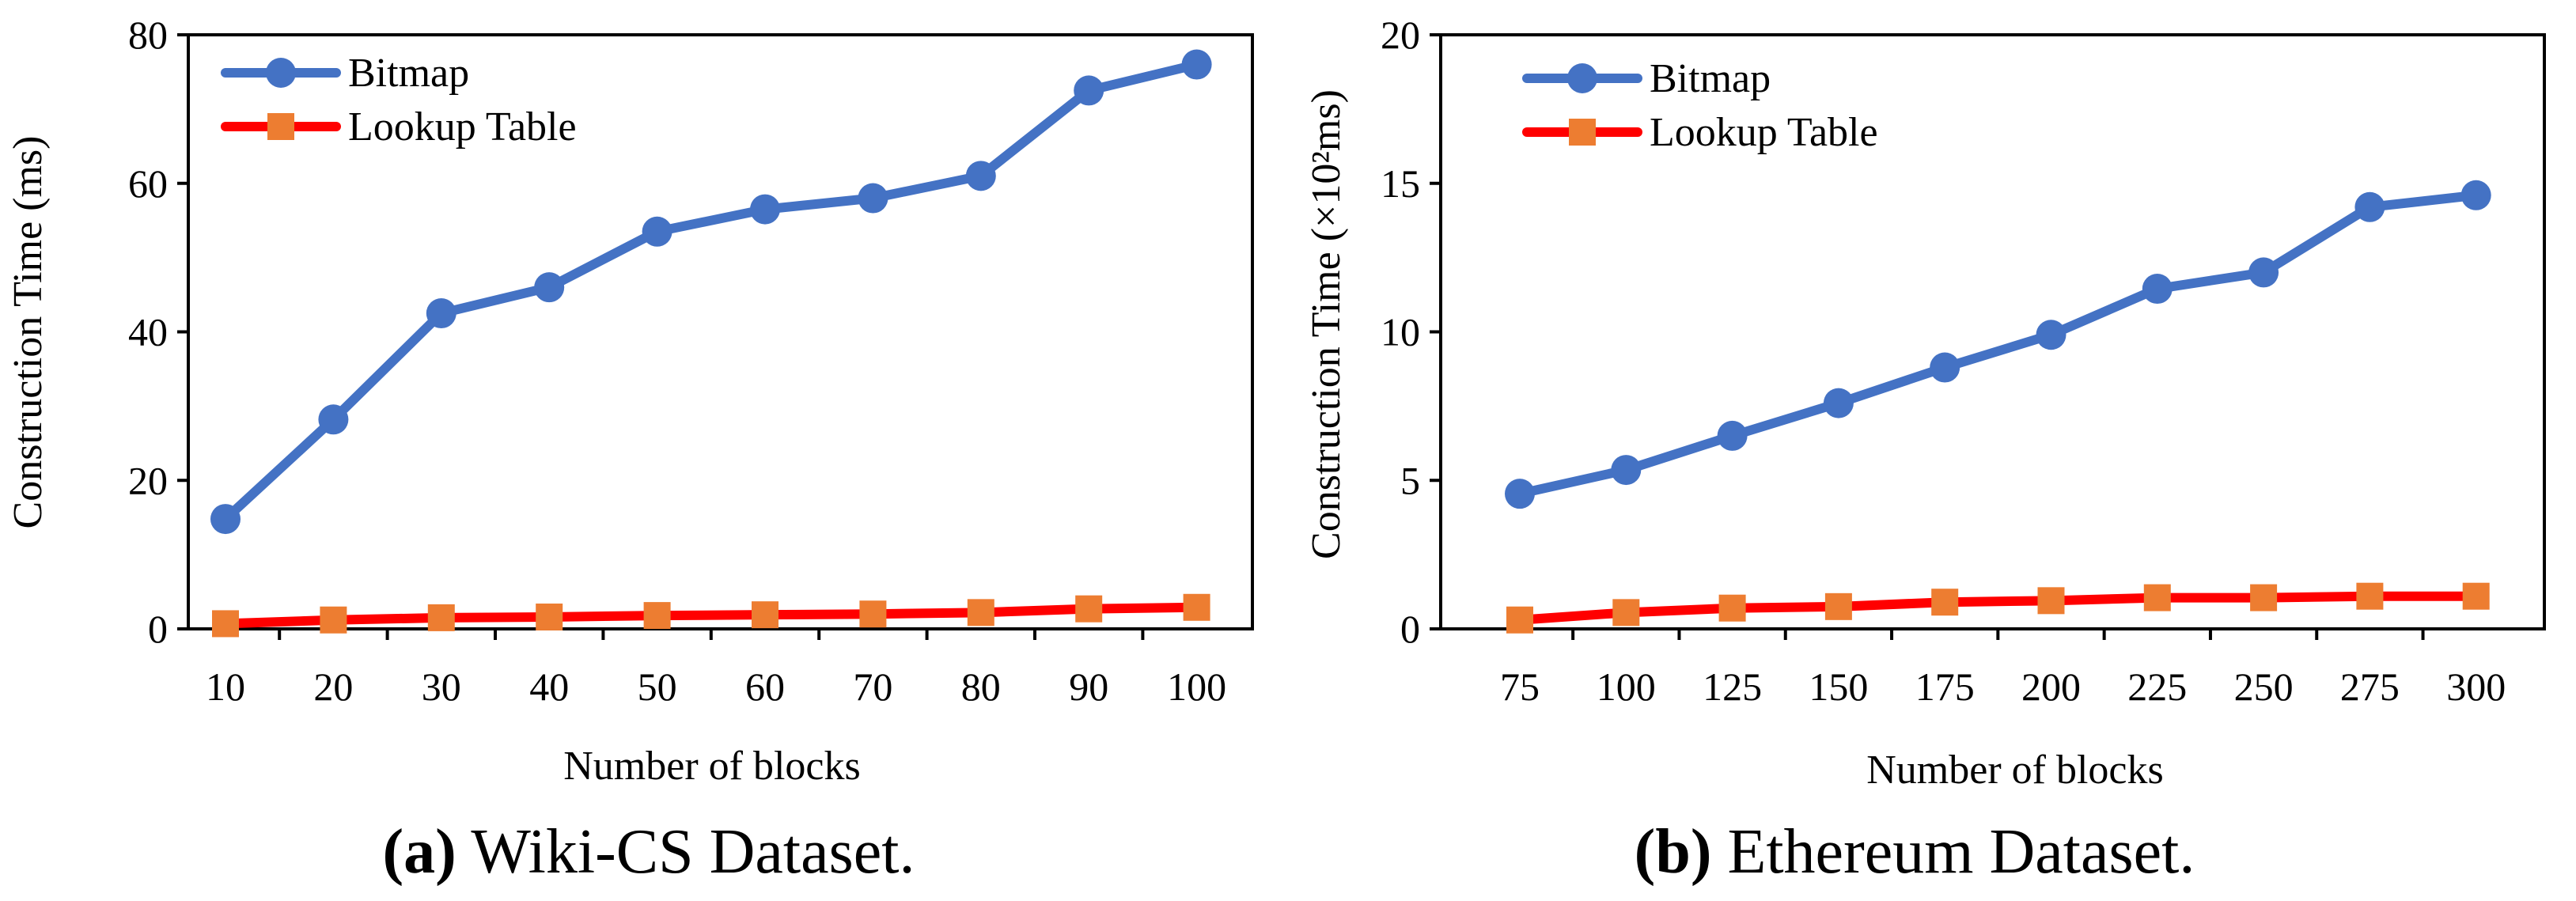 The image size is (2576, 901). Describe the element at coordinates (2264, 686) in the screenshot. I see `x-tick-label: 250` at that location.